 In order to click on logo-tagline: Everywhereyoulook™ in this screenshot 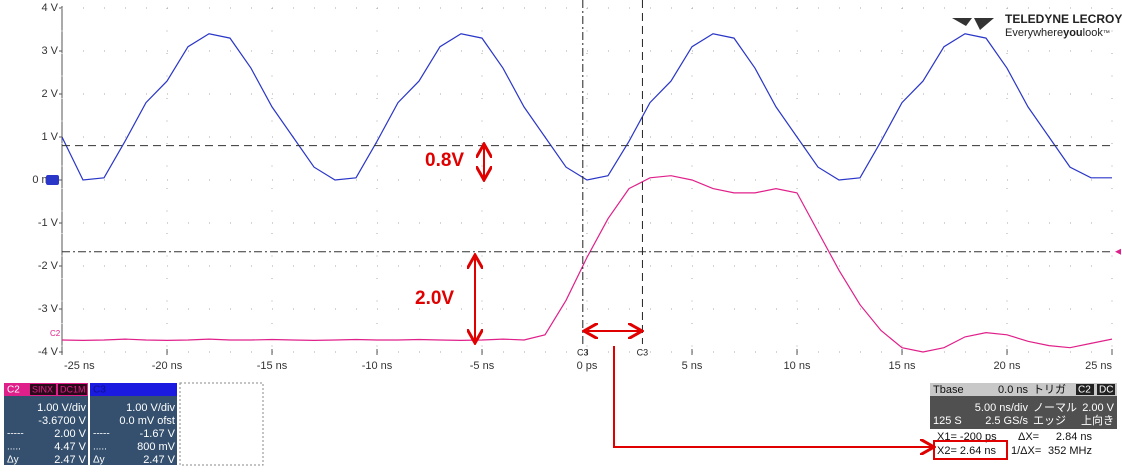, I will do `click(1057, 33)`.